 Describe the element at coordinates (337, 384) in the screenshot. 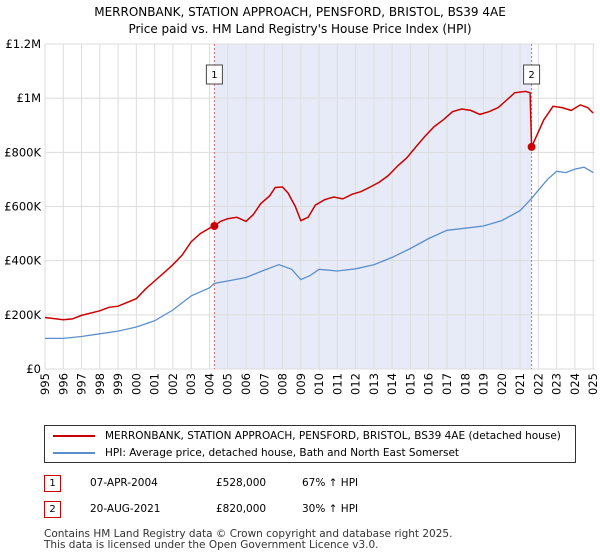

I see `x-tick-label: 2011` at that location.